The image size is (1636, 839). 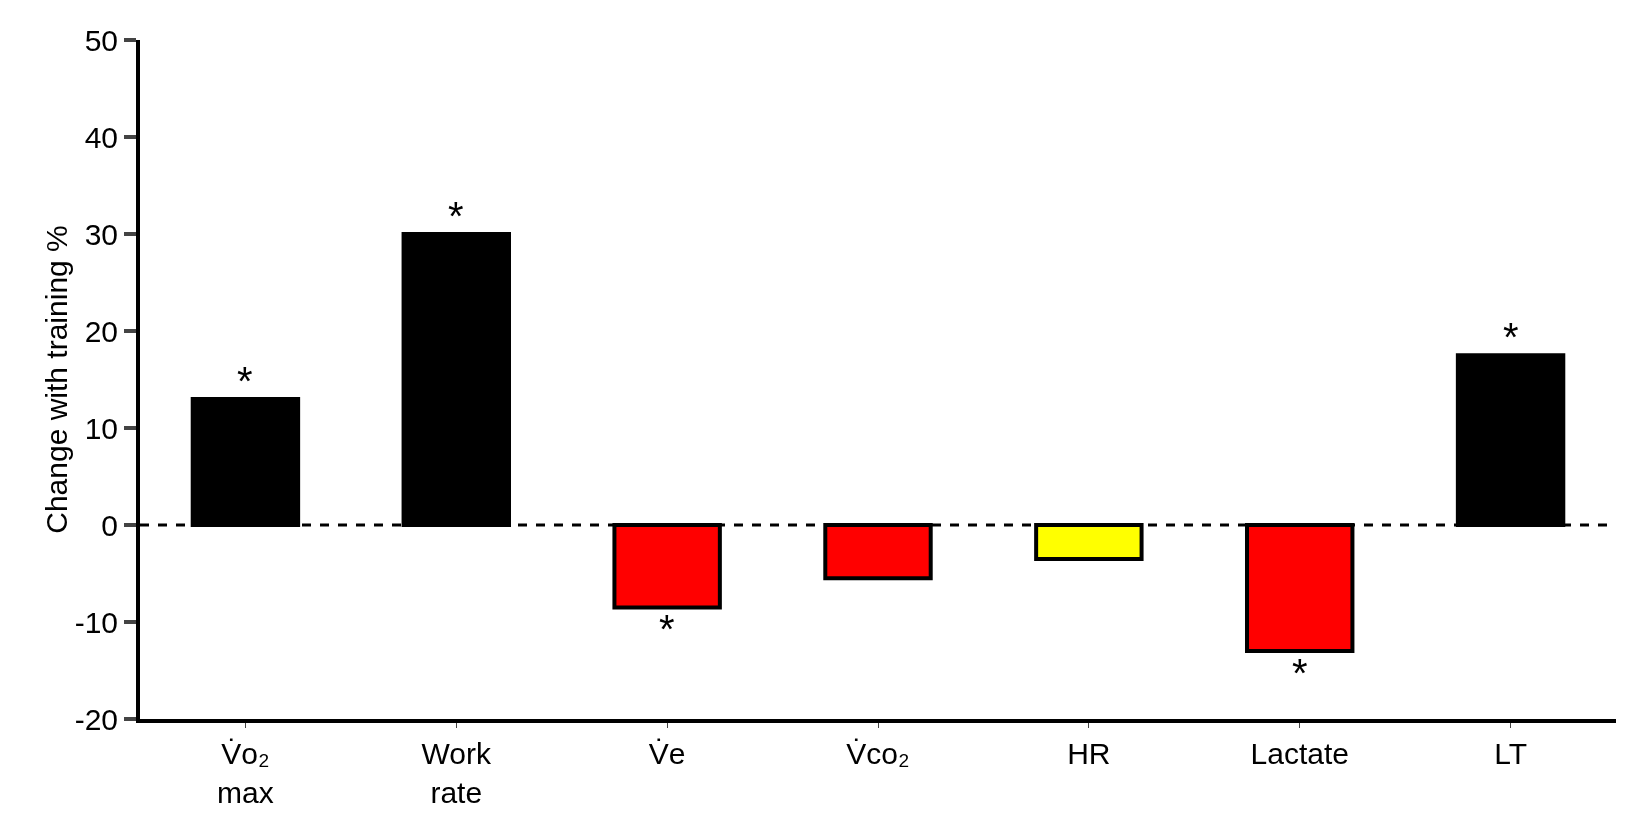 I want to click on x-tick-label: V̇e, so click(x=667, y=753).